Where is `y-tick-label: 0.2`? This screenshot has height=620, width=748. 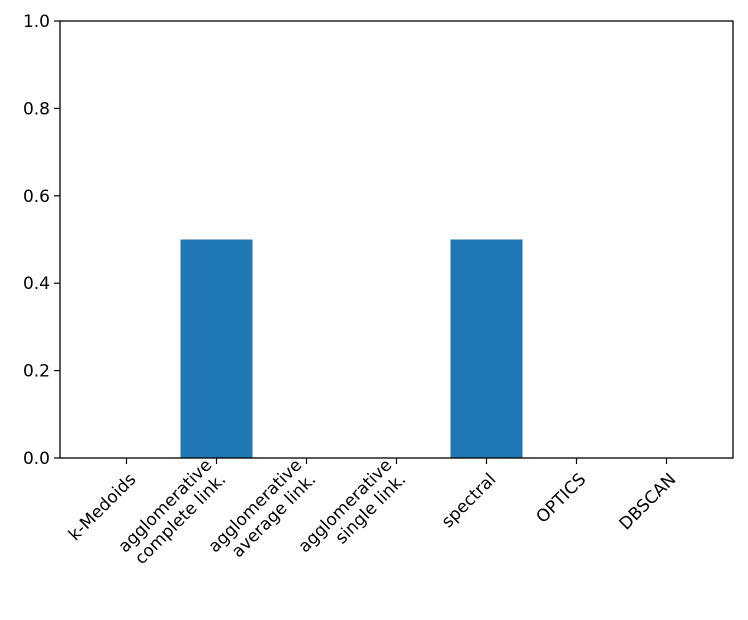
y-tick-label: 0.2 is located at coordinates (36, 372).